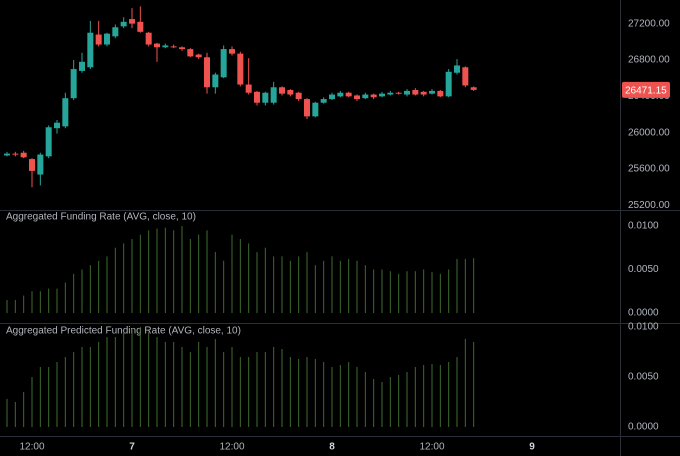 This screenshot has height=456, width=680. I want to click on y-tick-label: 25200.00, so click(649, 205).